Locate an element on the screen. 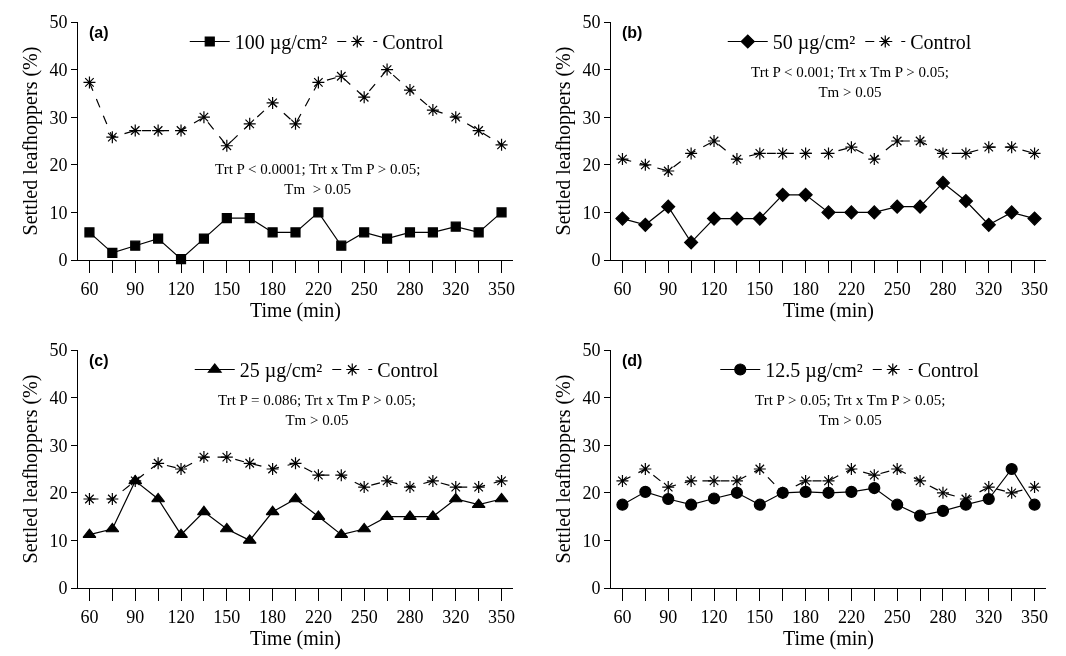 The width and height of the screenshot is (1066, 656). legend-label: 100 µg/cm² is located at coordinates (281, 43).